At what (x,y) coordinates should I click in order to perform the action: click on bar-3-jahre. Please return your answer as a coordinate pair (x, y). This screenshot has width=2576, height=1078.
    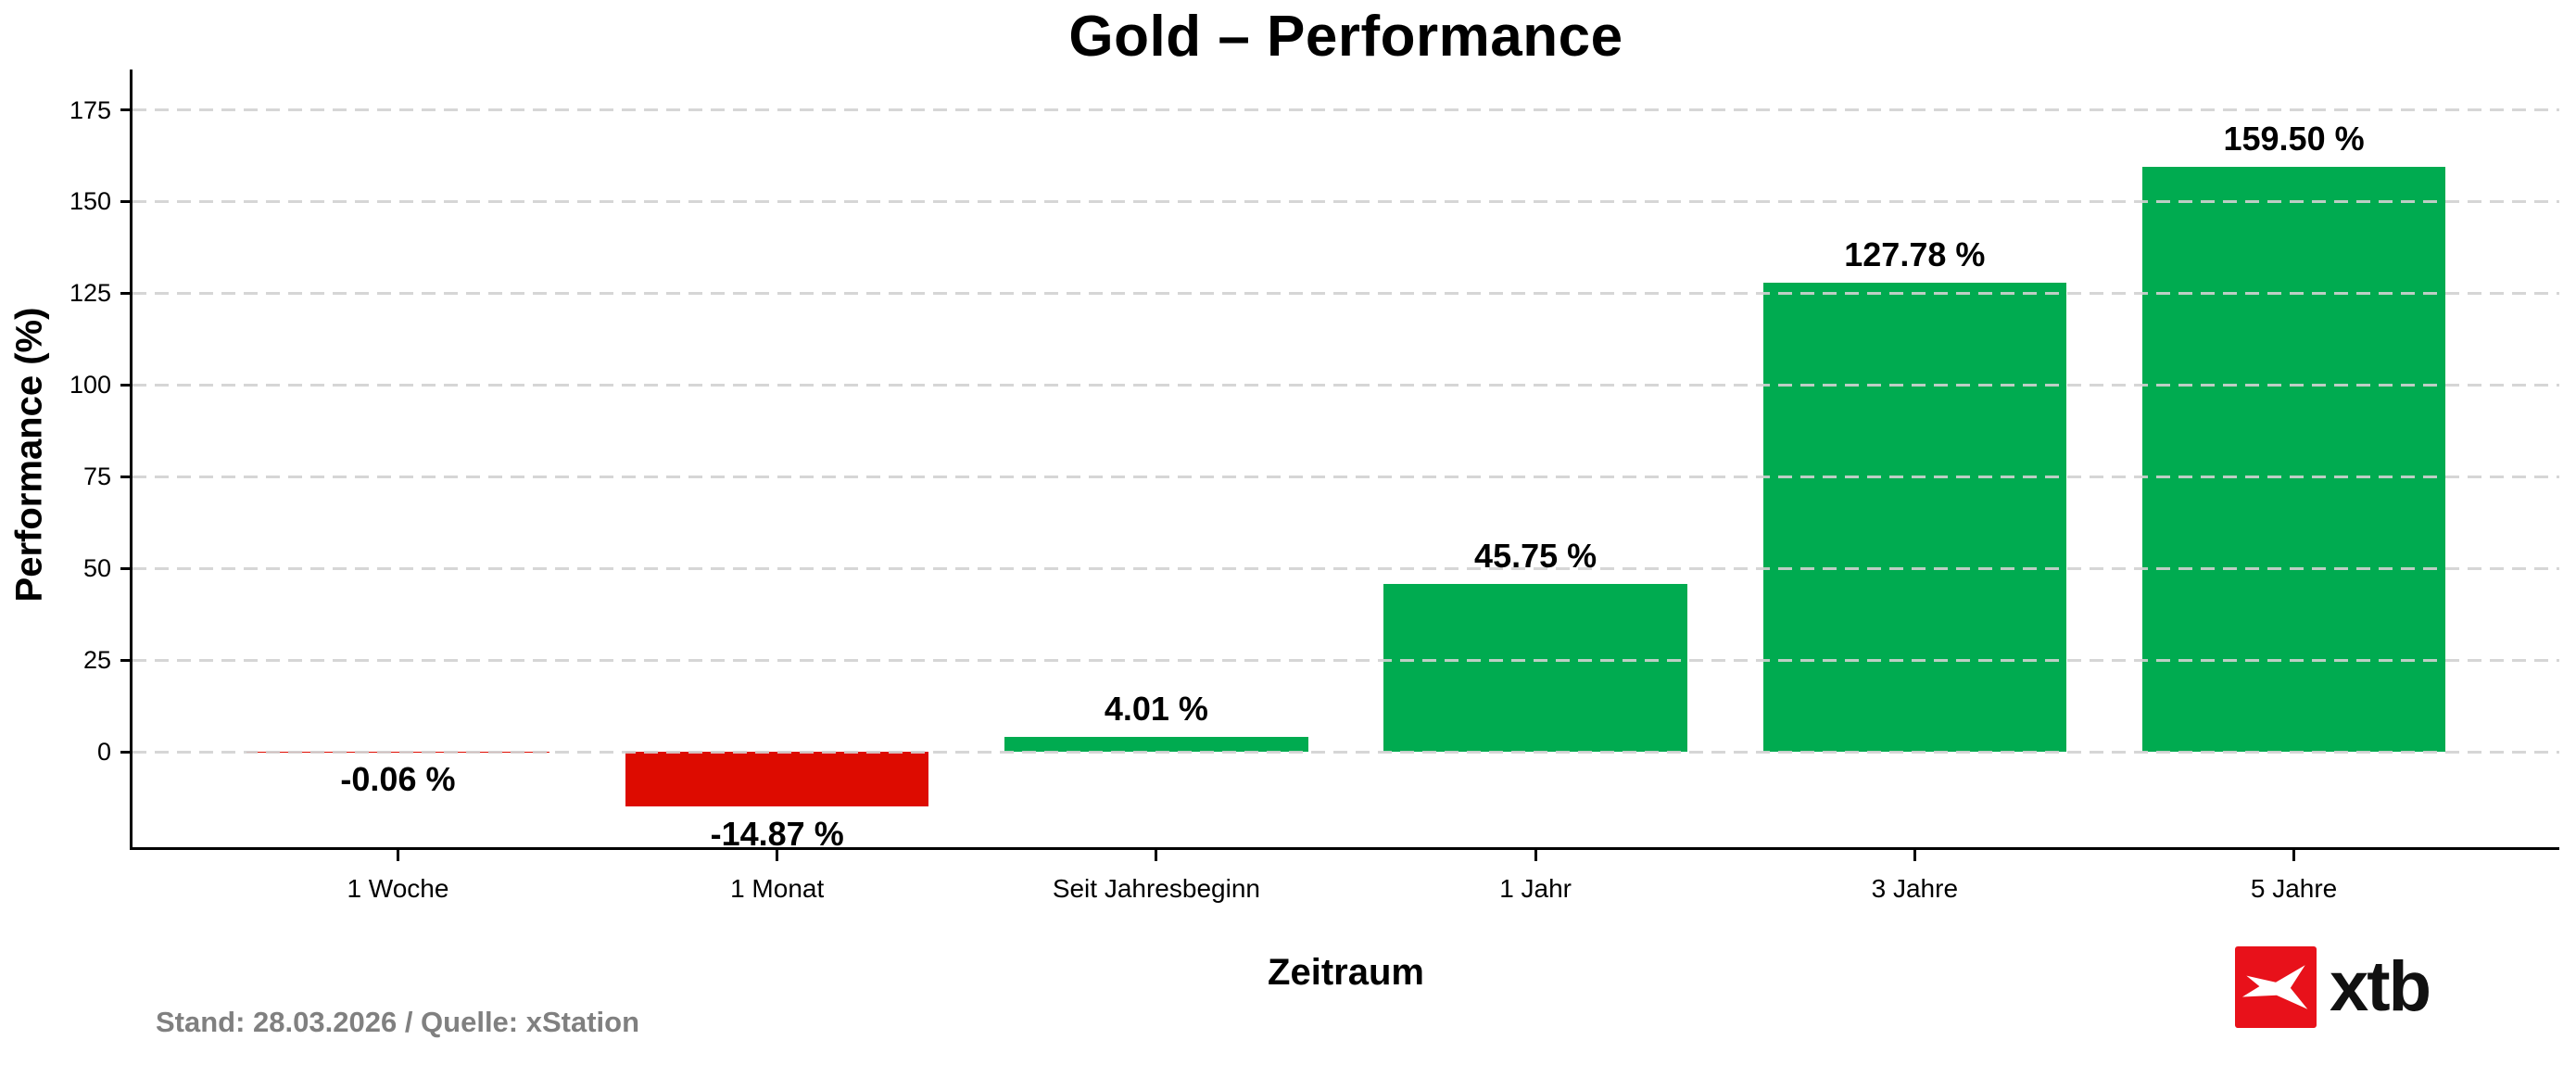
    Looking at the image, I should click on (1914, 518).